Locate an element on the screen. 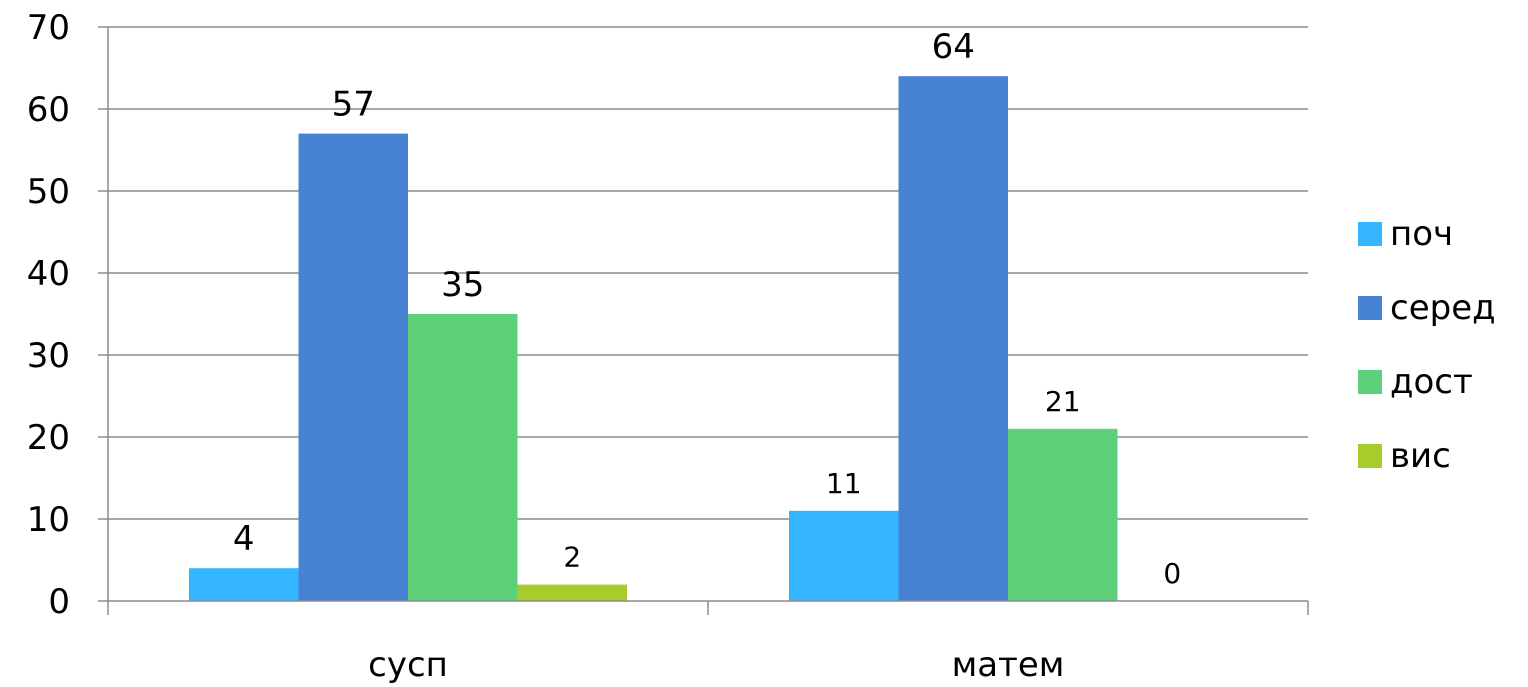  legend-label: поч is located at coordinates (1421, 234).